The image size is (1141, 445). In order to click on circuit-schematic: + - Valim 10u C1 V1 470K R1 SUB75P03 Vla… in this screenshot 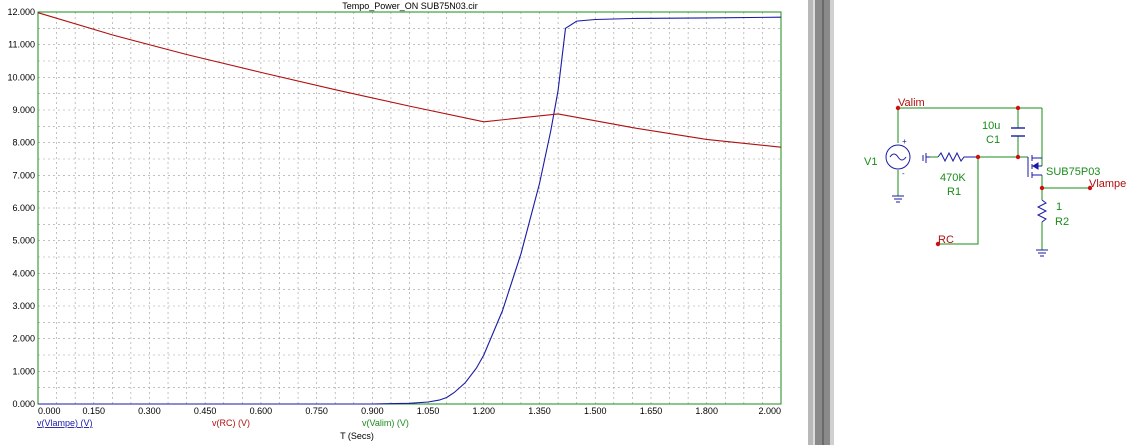, I will do `click(995, 177)`.